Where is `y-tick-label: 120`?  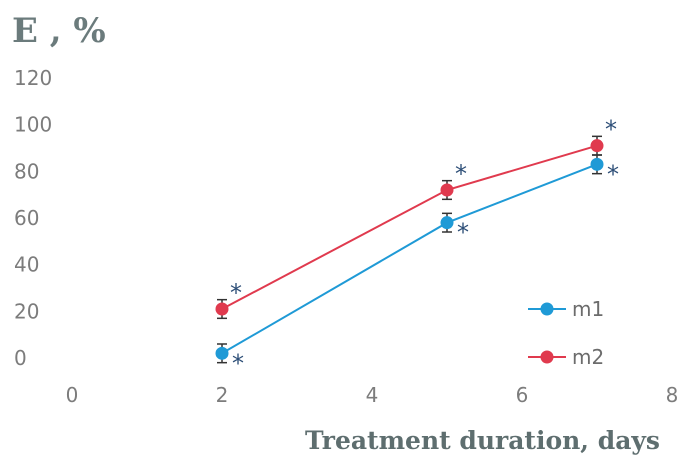 y-tick-label: 120 is located at coordinates (33, 78).